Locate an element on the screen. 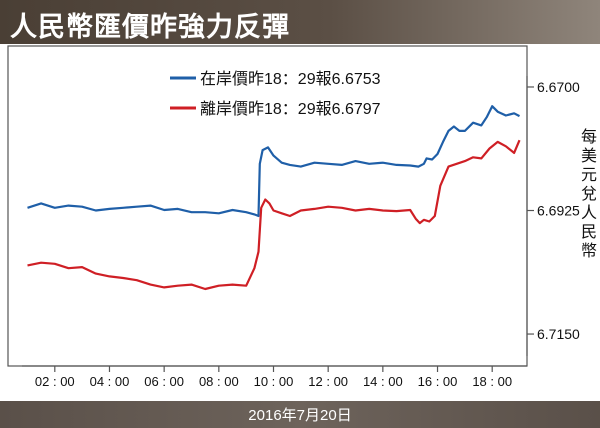 The width and height of the screenshot is (600, 428). chart-title: 人民幣匯價昨強力反彈 is located at coordinates (150, 27).